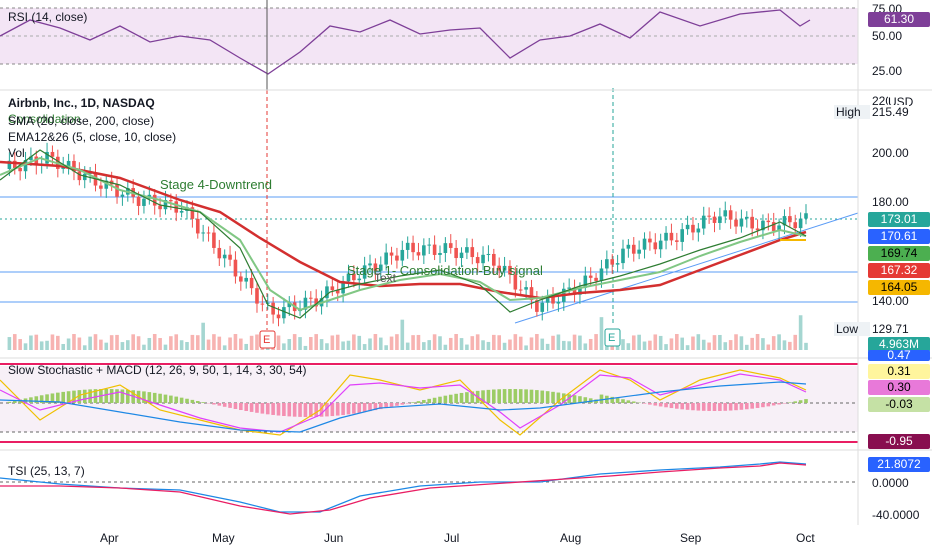 The height and width of the screenshot is (550, 932). I want to click on stoch-tag-5: -0.95, so click(899, 441).